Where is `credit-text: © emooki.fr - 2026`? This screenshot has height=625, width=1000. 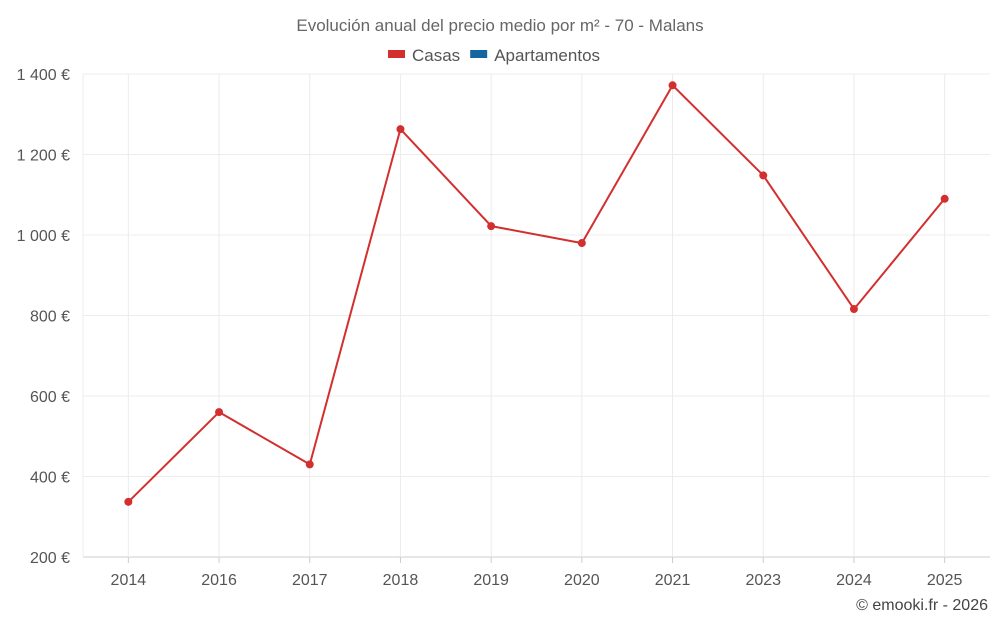 credit-text: © emooki.fr - 2026 is located at coordinates (922, 605).